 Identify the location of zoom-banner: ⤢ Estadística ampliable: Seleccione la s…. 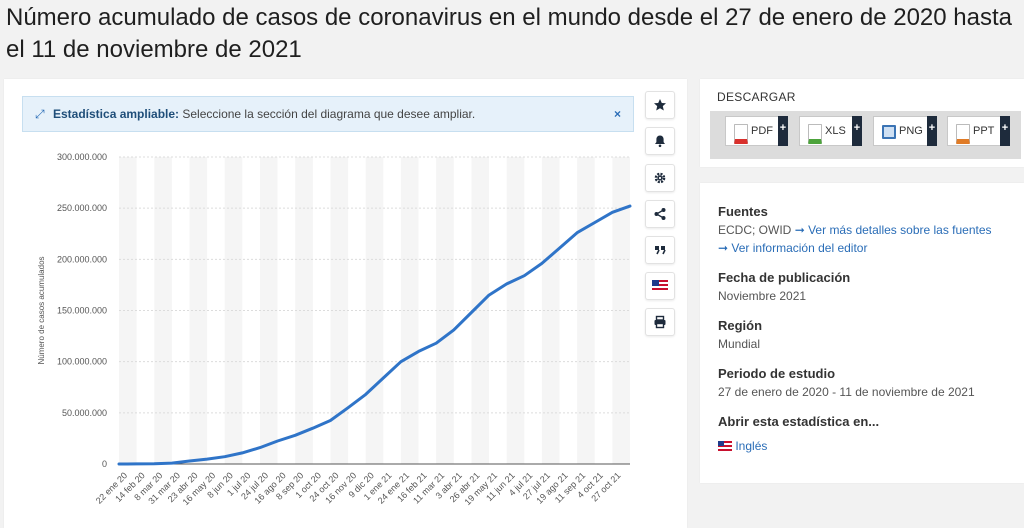
(328, 114).